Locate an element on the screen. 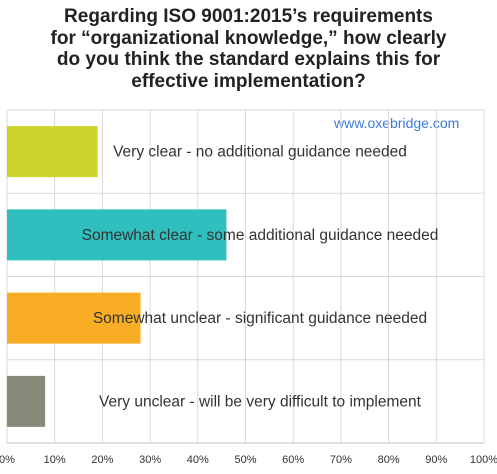 This screenshot has height=474, width=497. x-tick-label-3: 30% is located at coordinates (150, 460).